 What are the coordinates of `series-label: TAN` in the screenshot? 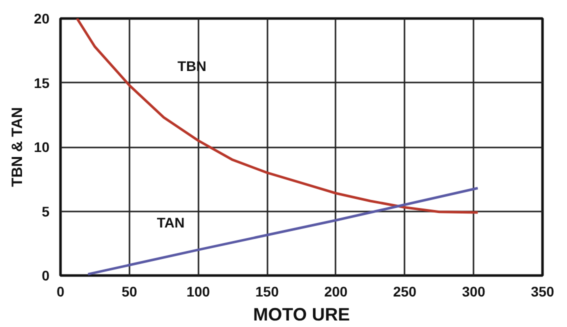 It's located at (170, 222).